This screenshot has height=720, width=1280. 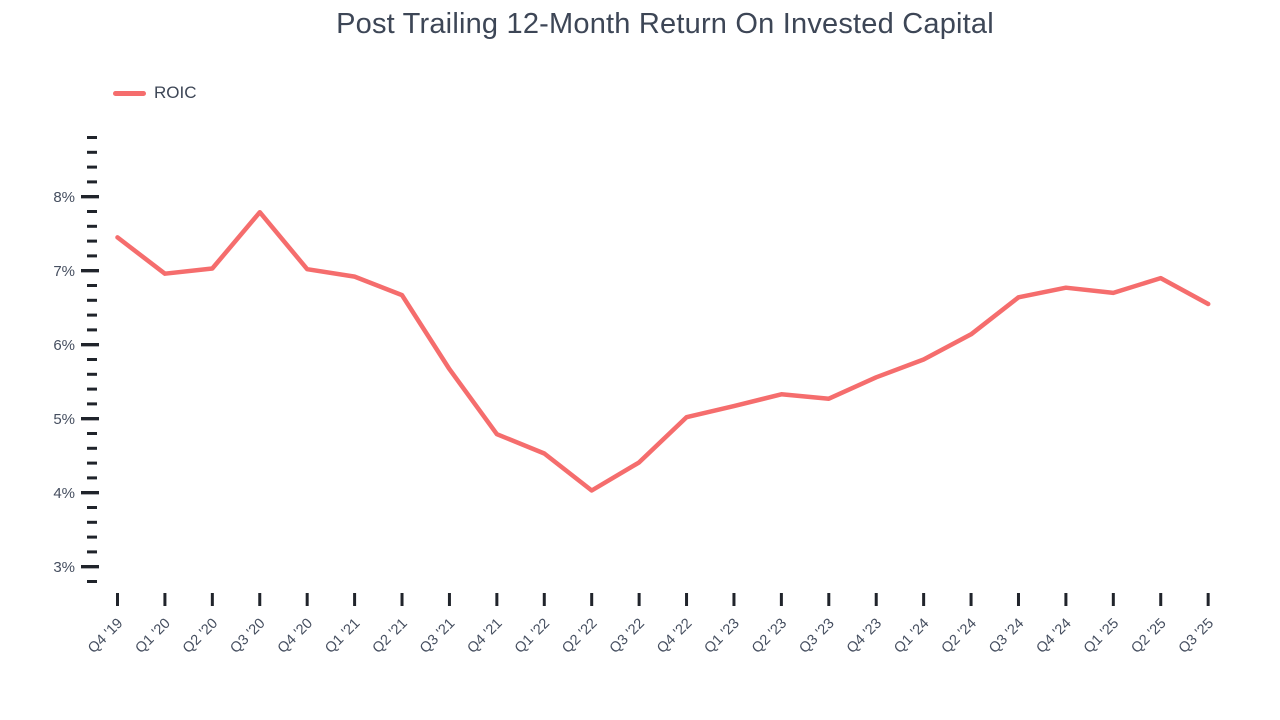 What do you see at coordinates (864, 636) in the screenshot?
I see `x-tick-label: Q4 '23` at bounding box center [864, 636].